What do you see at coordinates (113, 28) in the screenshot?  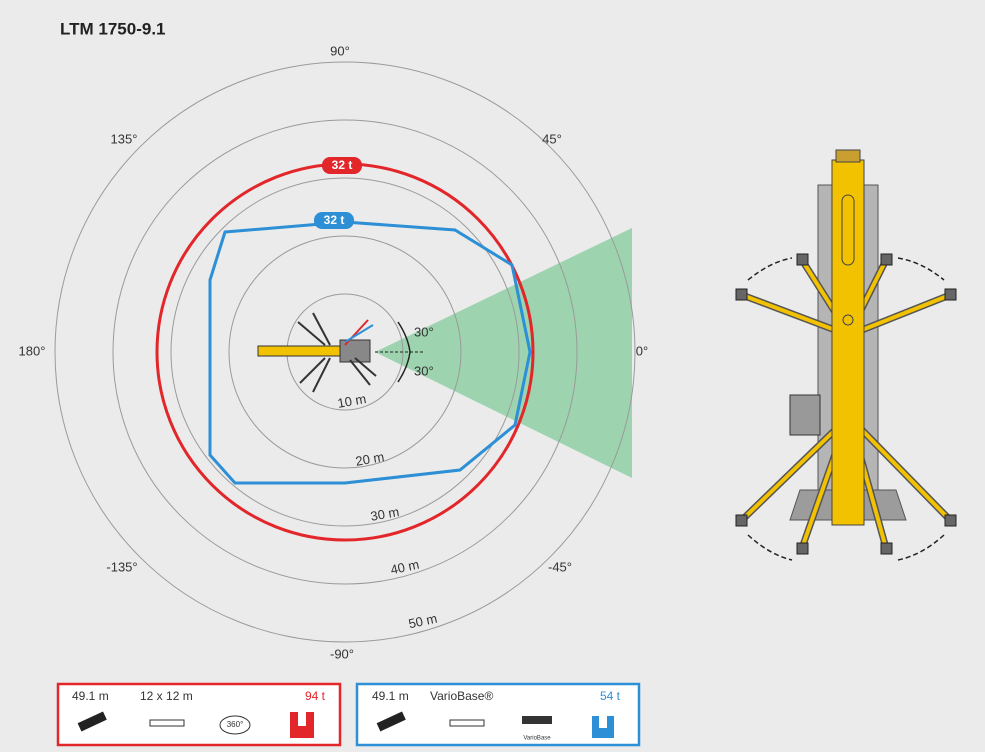 I see `title: LTM 1750-9.1` at bounding box center [113, 28].